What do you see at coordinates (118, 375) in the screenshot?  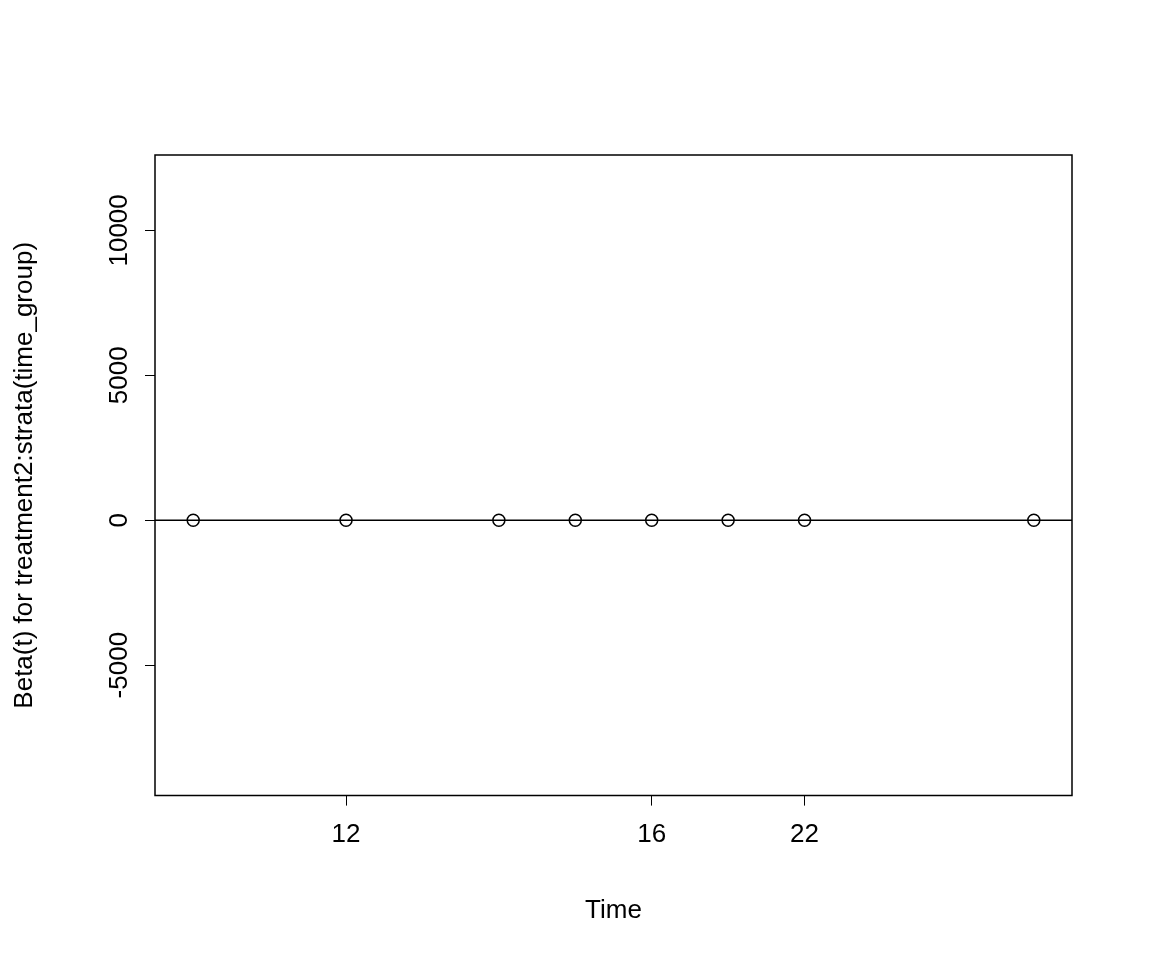 I see `y-tick-label: 5000` at bounding box center [118, 375].